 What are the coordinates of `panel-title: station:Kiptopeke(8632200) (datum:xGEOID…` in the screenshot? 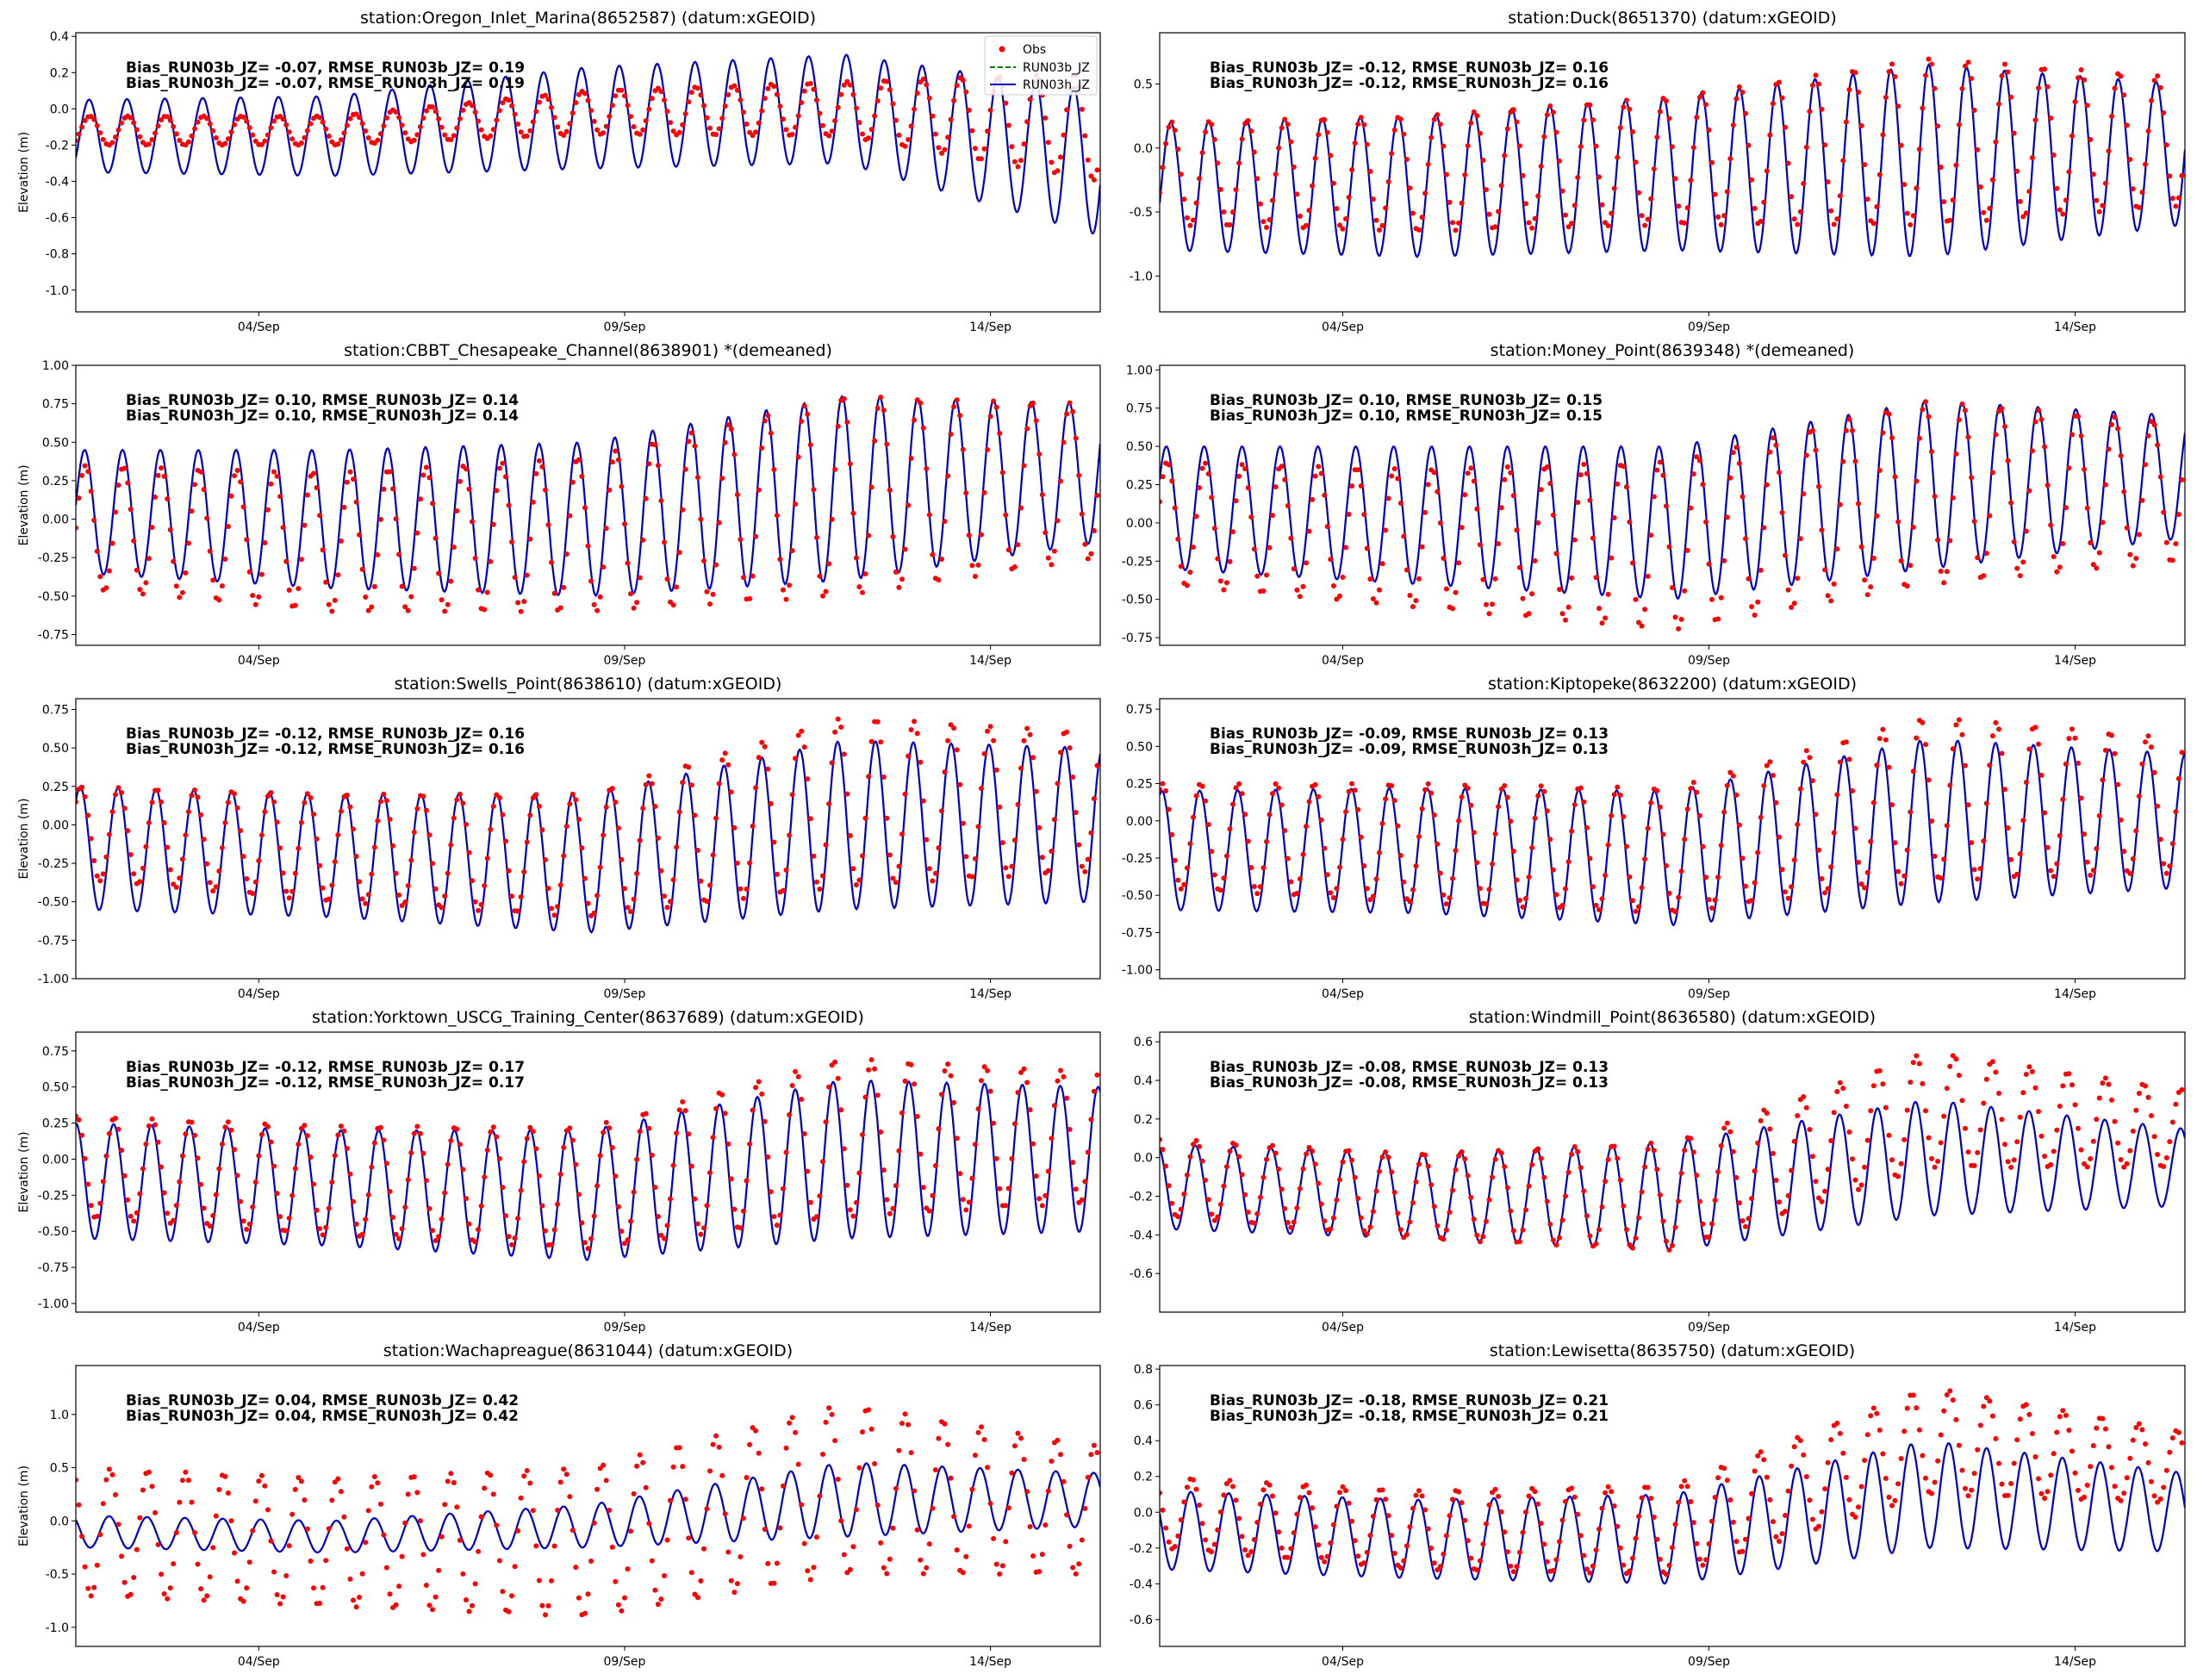 It's located at (1673, 685).